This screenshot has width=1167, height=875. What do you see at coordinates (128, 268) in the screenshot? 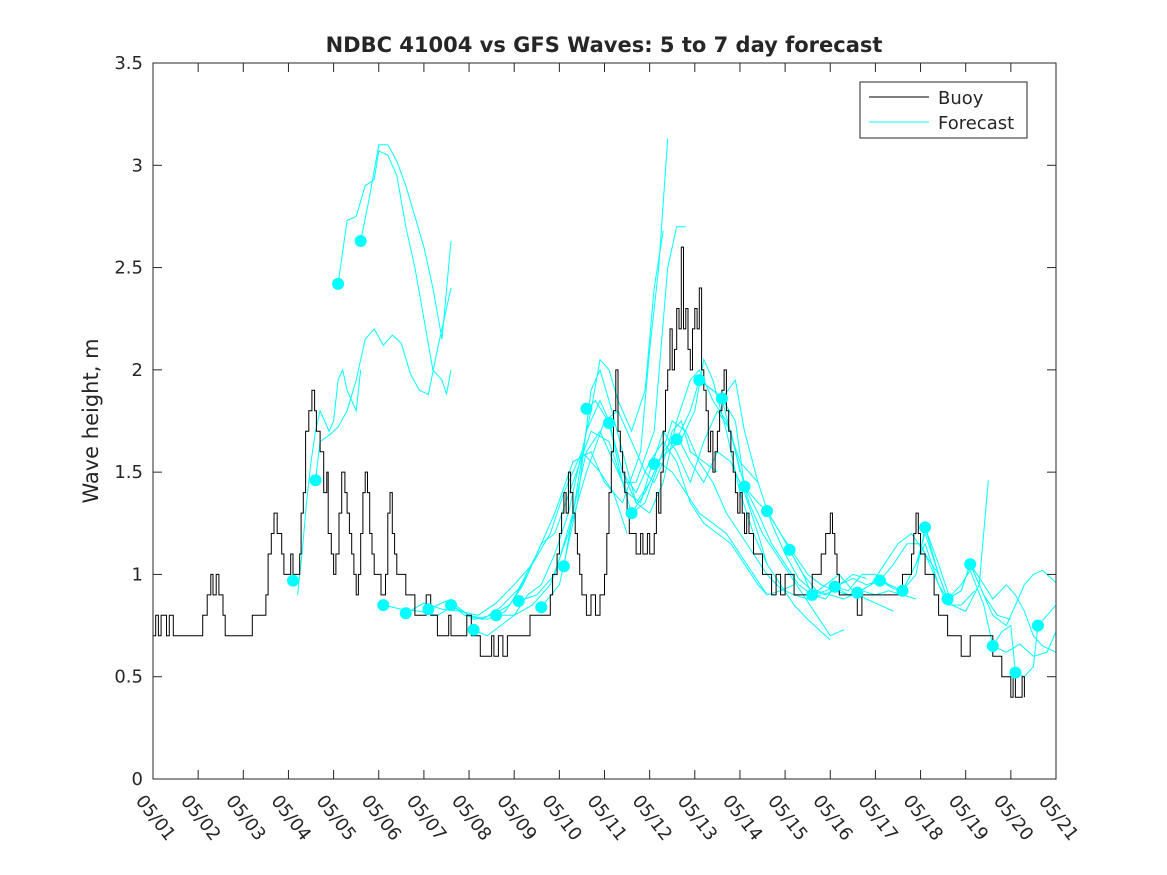
I see `y-tick-label-5: 2.5` at bounding box center [128, 268].